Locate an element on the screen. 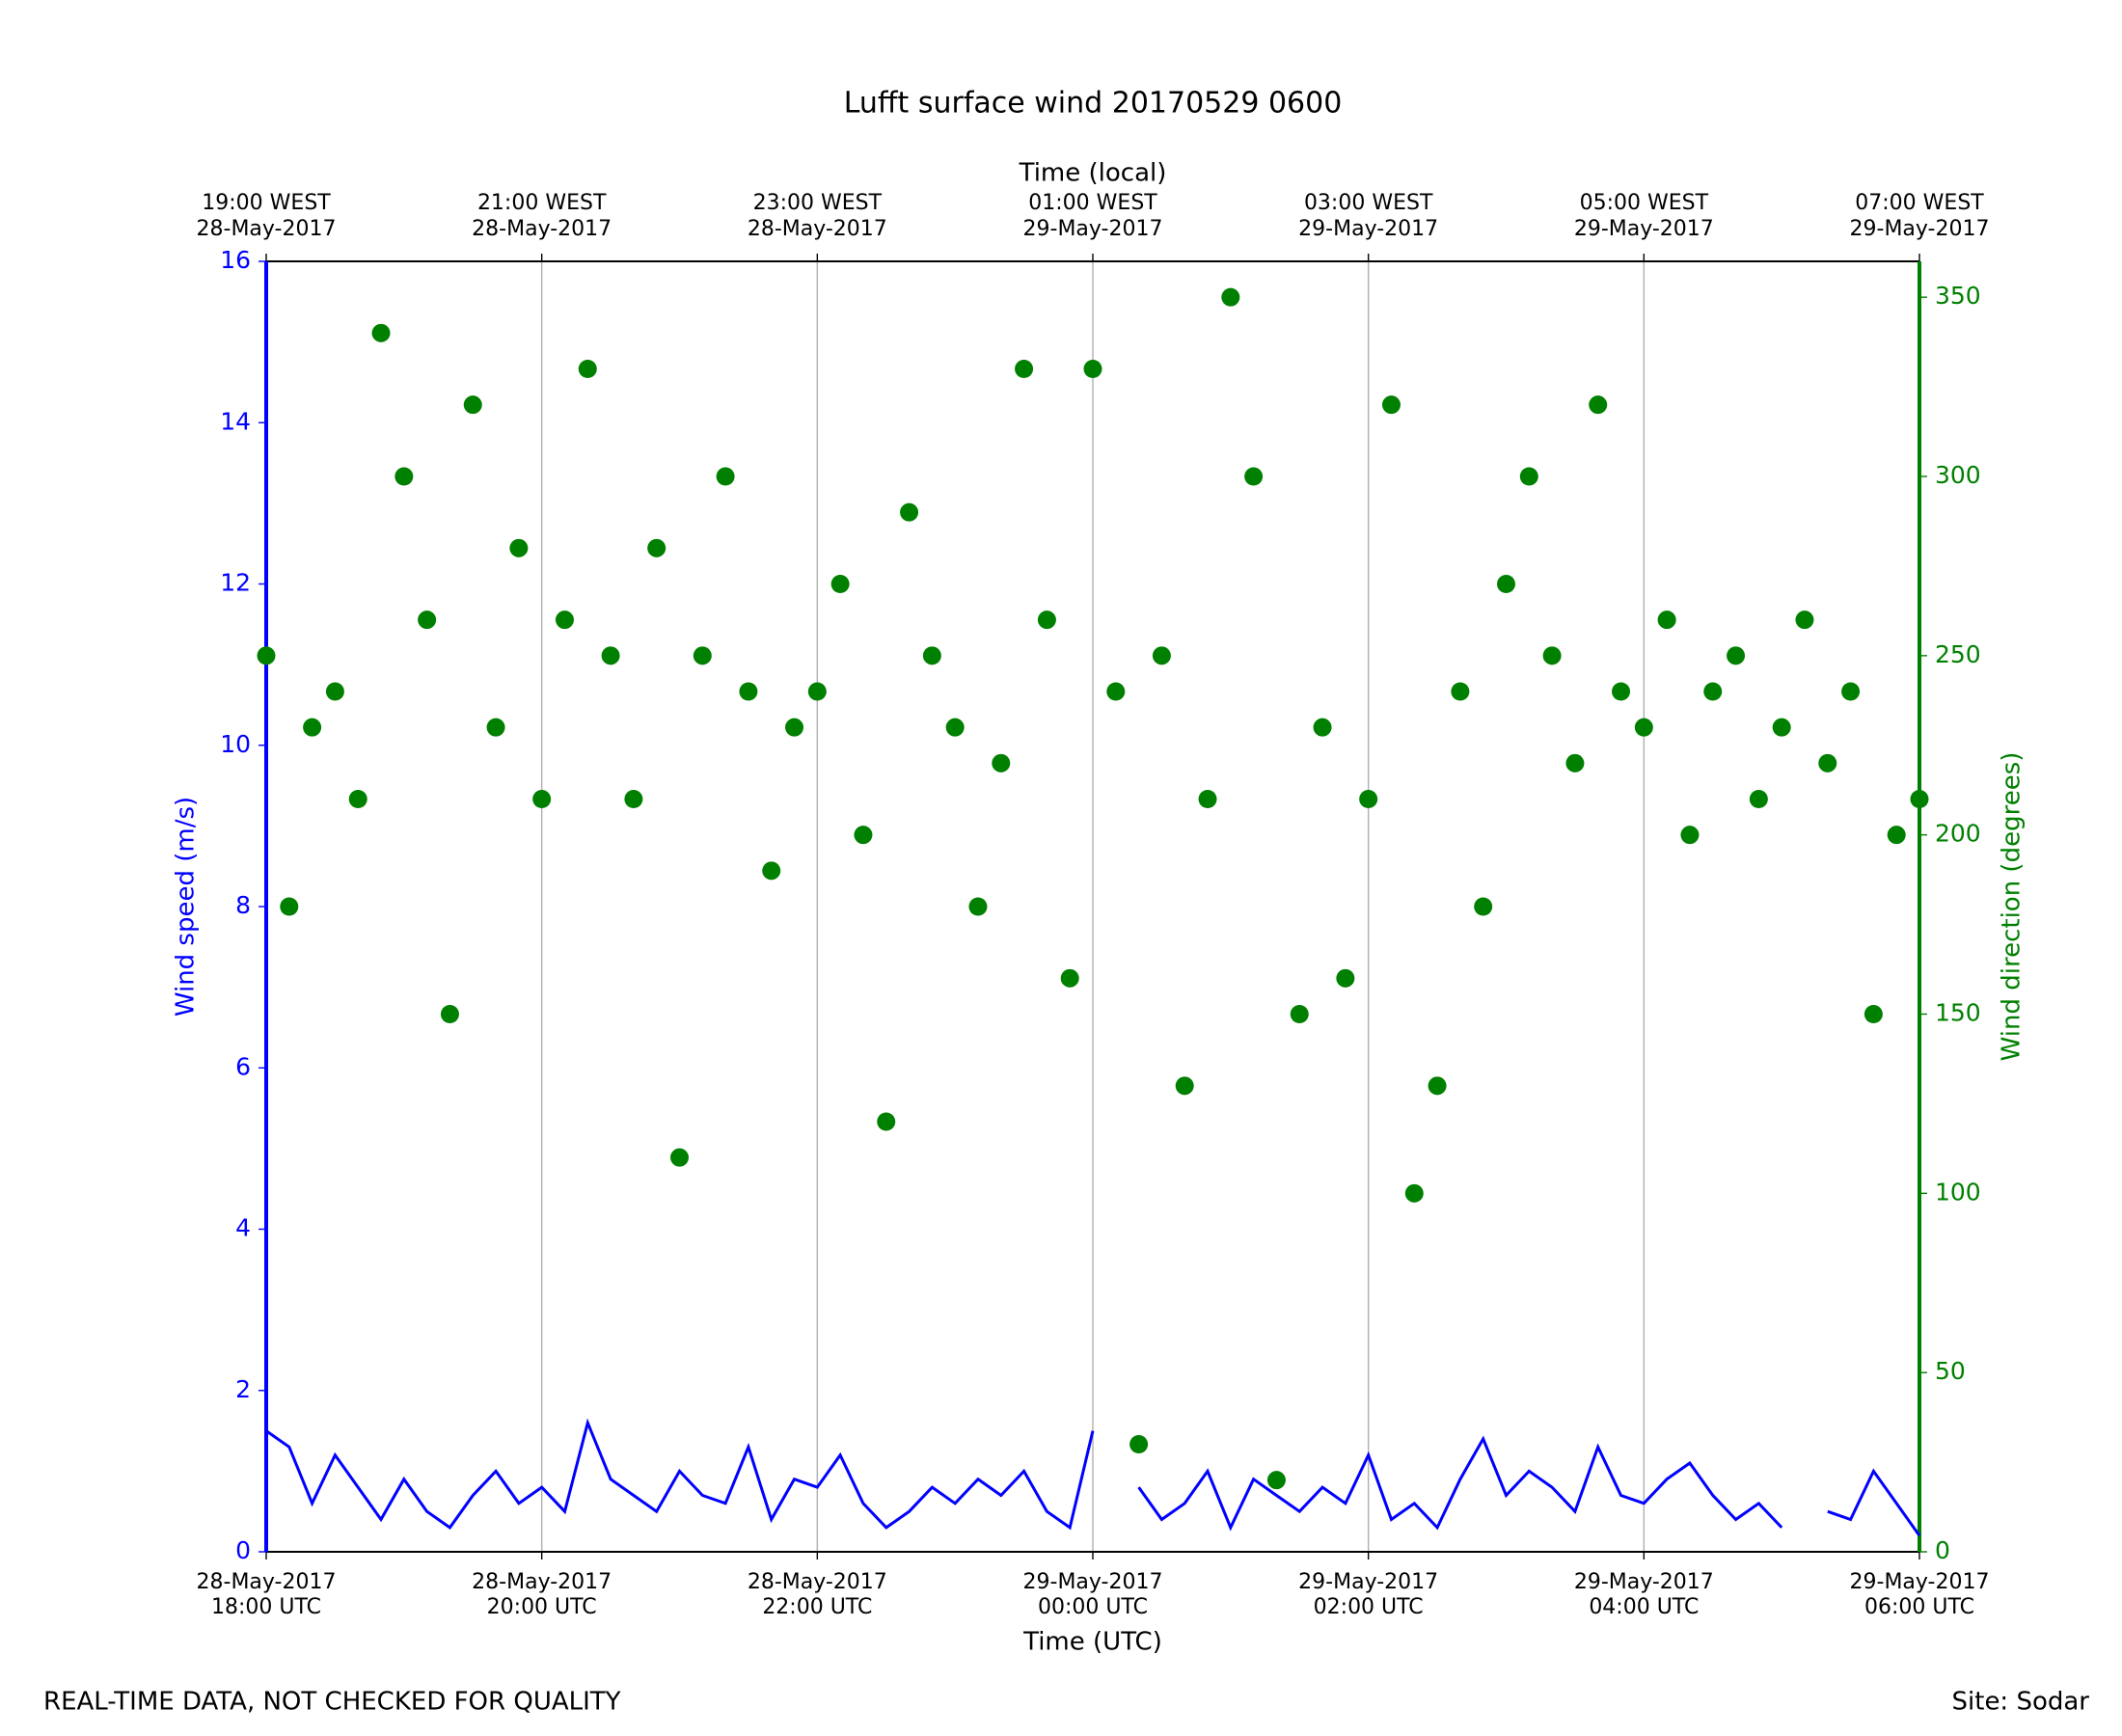 Image resolution: width=2122 pixels, height=1736 pixels. x-tick-label: 06:00 UTC is located at coordinates (1919, 1607).